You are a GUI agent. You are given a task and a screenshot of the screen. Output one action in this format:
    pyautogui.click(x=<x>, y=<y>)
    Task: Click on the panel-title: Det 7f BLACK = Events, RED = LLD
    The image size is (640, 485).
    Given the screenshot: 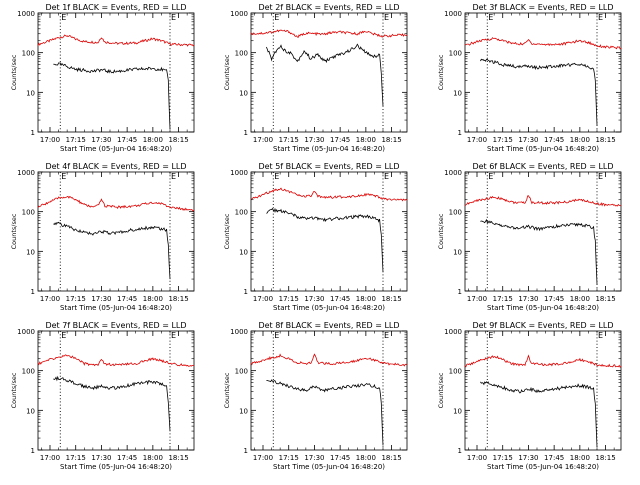 What is the action you would take?
    pyautogui.click(x=115, y=325)
    